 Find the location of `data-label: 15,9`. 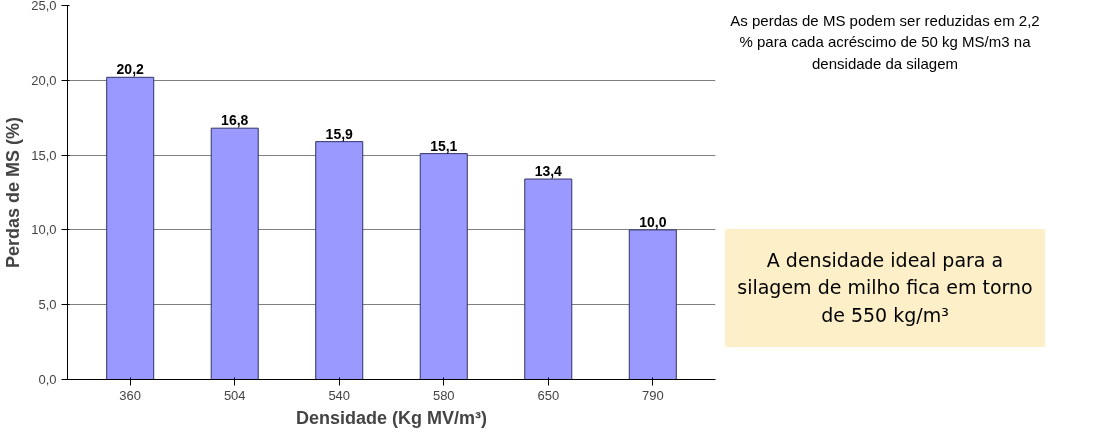

data-label: 15,9 is located at coordinates (339, 133).